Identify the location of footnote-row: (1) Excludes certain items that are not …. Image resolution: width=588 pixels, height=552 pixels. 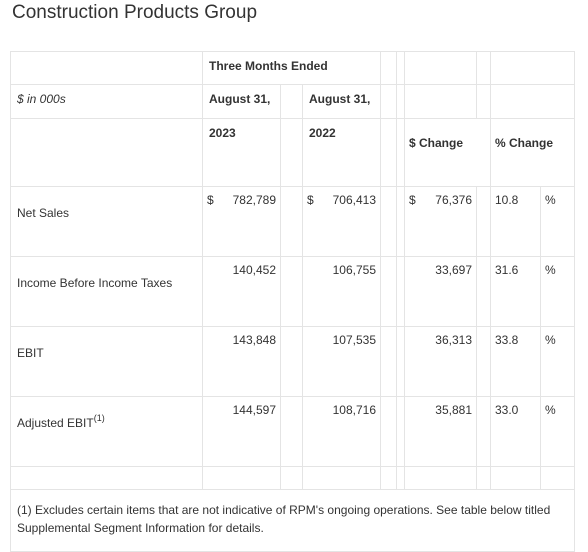
(292, 520).